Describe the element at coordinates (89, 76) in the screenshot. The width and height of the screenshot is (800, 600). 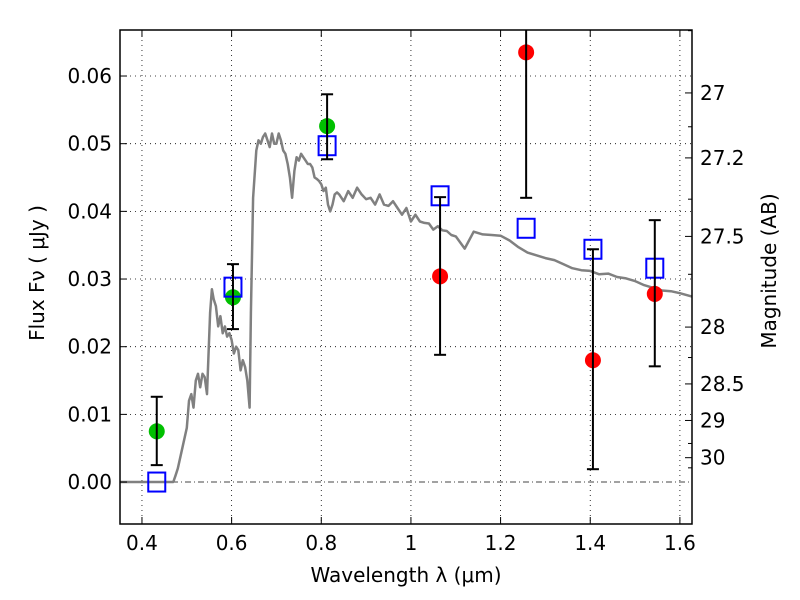
I see `y-tick-label: 0.06` at that location.